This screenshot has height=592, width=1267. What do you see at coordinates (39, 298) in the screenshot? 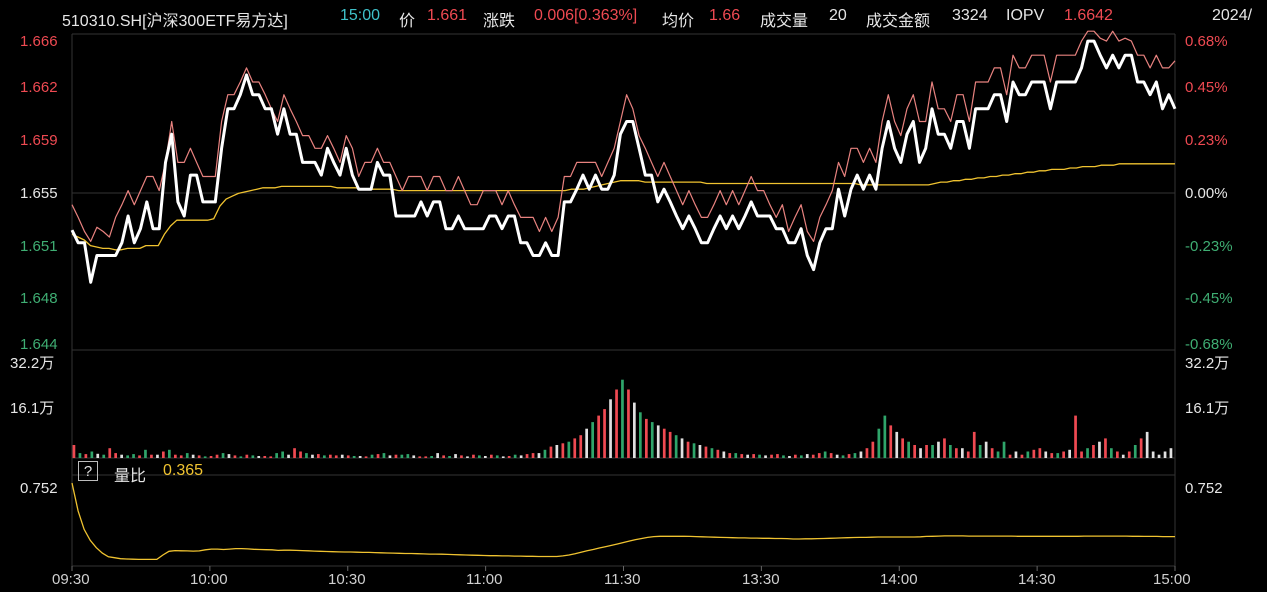
I see `price-tick-6: 1.648` at bounding box center [39, 298].